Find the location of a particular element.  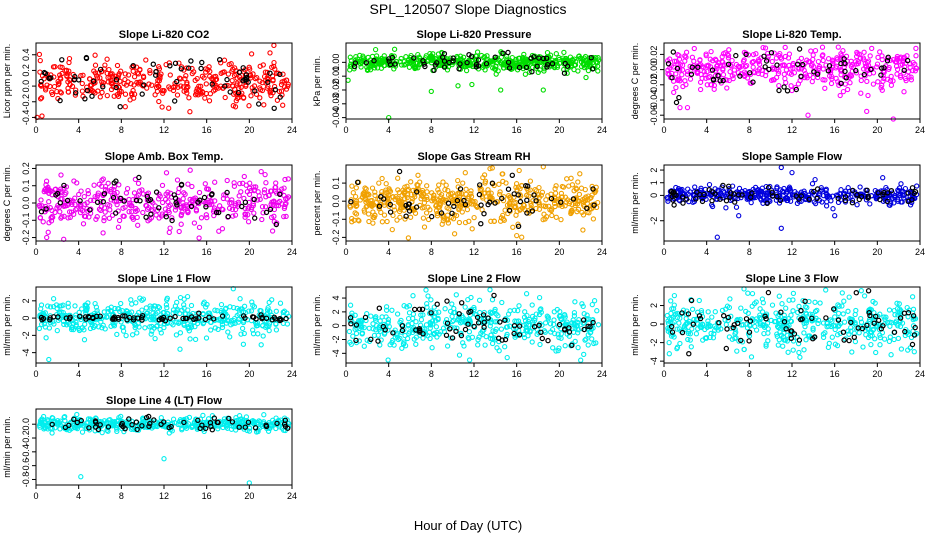

x-tick-label: 24 is located at coordinates (602, 130).